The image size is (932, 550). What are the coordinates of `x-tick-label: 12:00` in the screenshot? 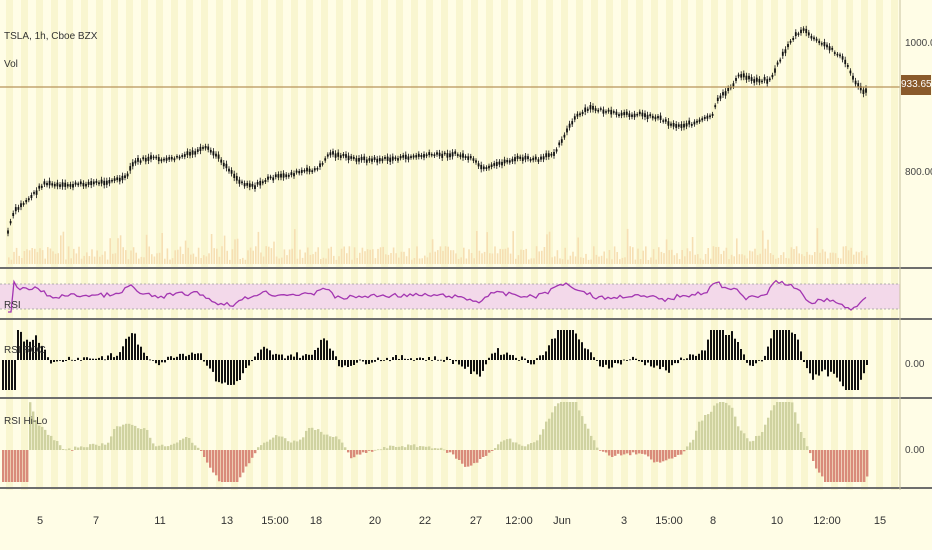 It's located at (519, 521).